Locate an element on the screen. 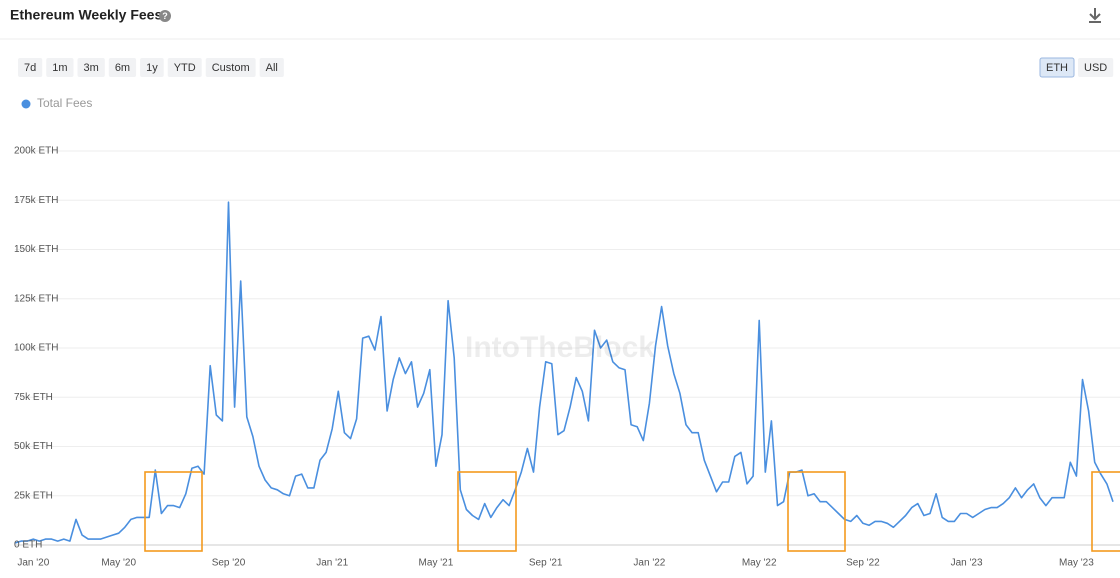 The image size is (1120, 578). y-tick-label: 75k ETH is located at coordinates (33, 397).